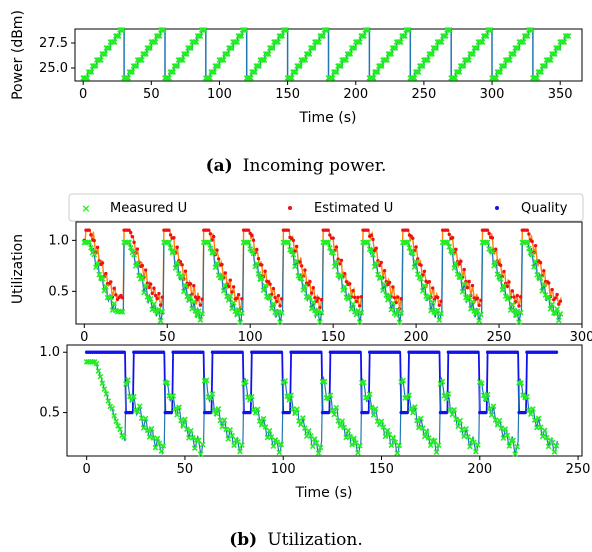  What do you see at coordinates (87, 469) in the screenshot?
I see `utilization-bottom-x-tick-label: 0` at bounding box center [87, 469].